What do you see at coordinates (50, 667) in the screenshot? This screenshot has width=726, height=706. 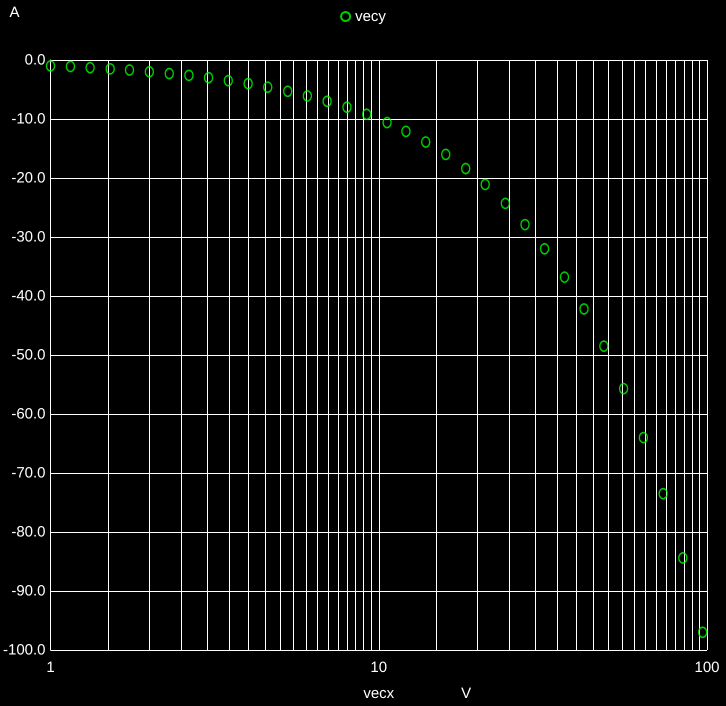 I see `x-tick-label: 1` at bounding box center [50, 667].